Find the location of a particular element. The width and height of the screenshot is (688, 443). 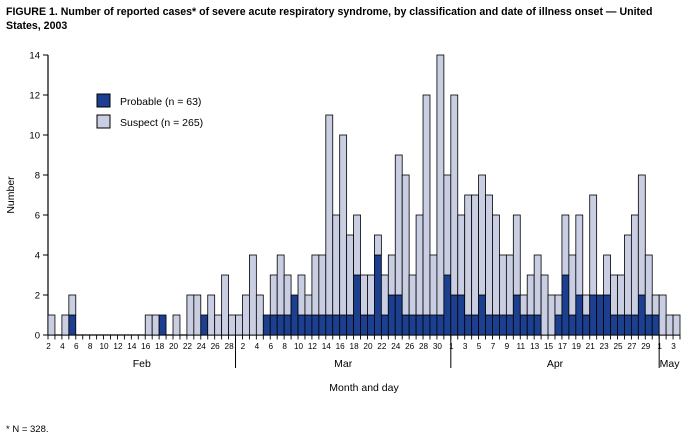

x-tick-label: 14 is located at coordinates (132, 346).